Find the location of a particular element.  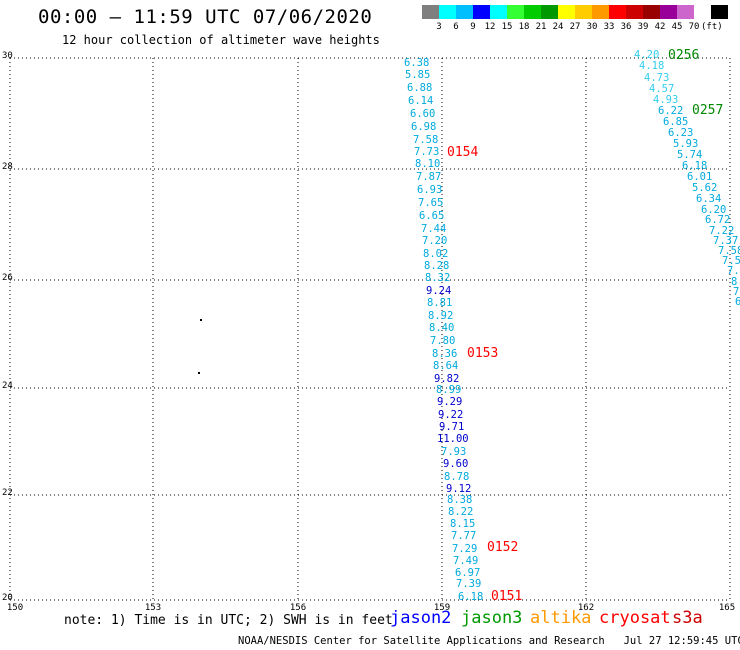

wave-height-value: 8.38 is located at coordinates (460, 500).